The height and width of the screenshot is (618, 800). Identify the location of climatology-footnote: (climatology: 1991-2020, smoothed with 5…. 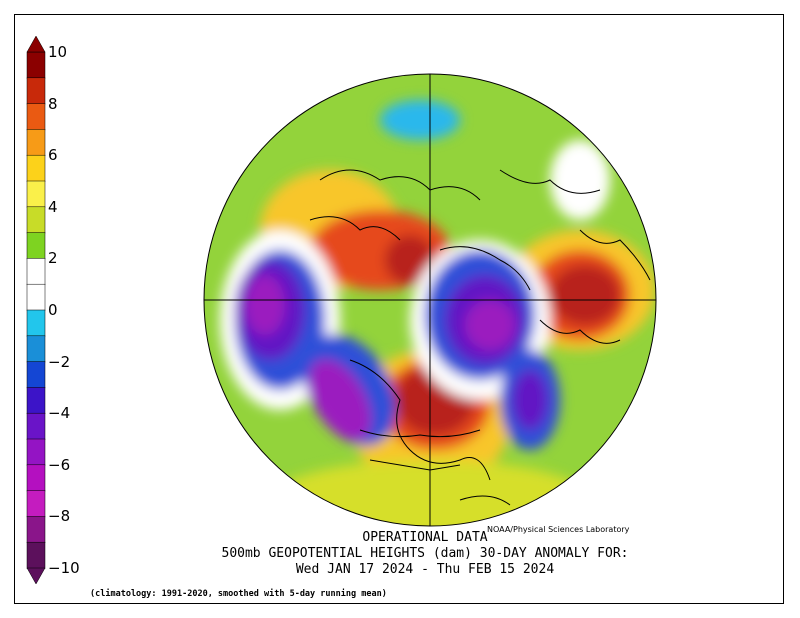
(238, 594).